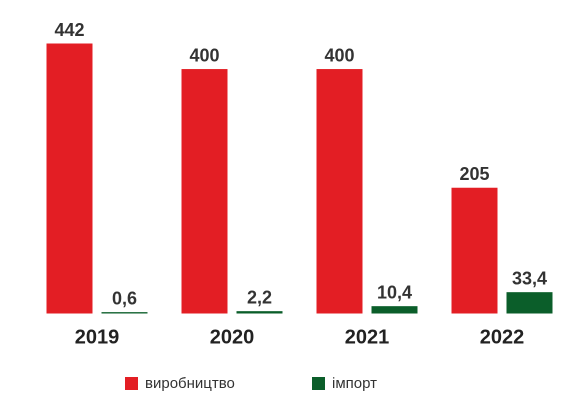  I want to click on value-label: 442, so click(69, 30).